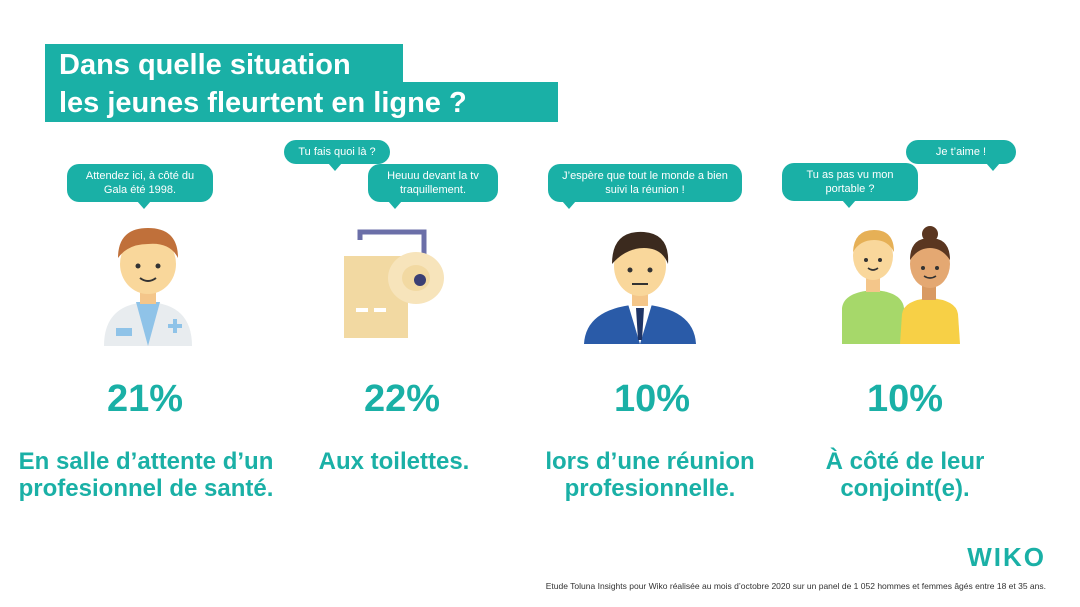 This screenshot has height=607, width=1080. I want to click on speech-bubble: Je t’aime !, so click(961, 155).